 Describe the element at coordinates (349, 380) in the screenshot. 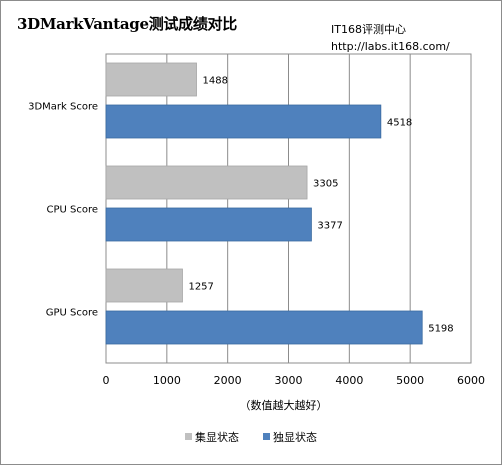

I see `x-tick-label: 4000` at that location.